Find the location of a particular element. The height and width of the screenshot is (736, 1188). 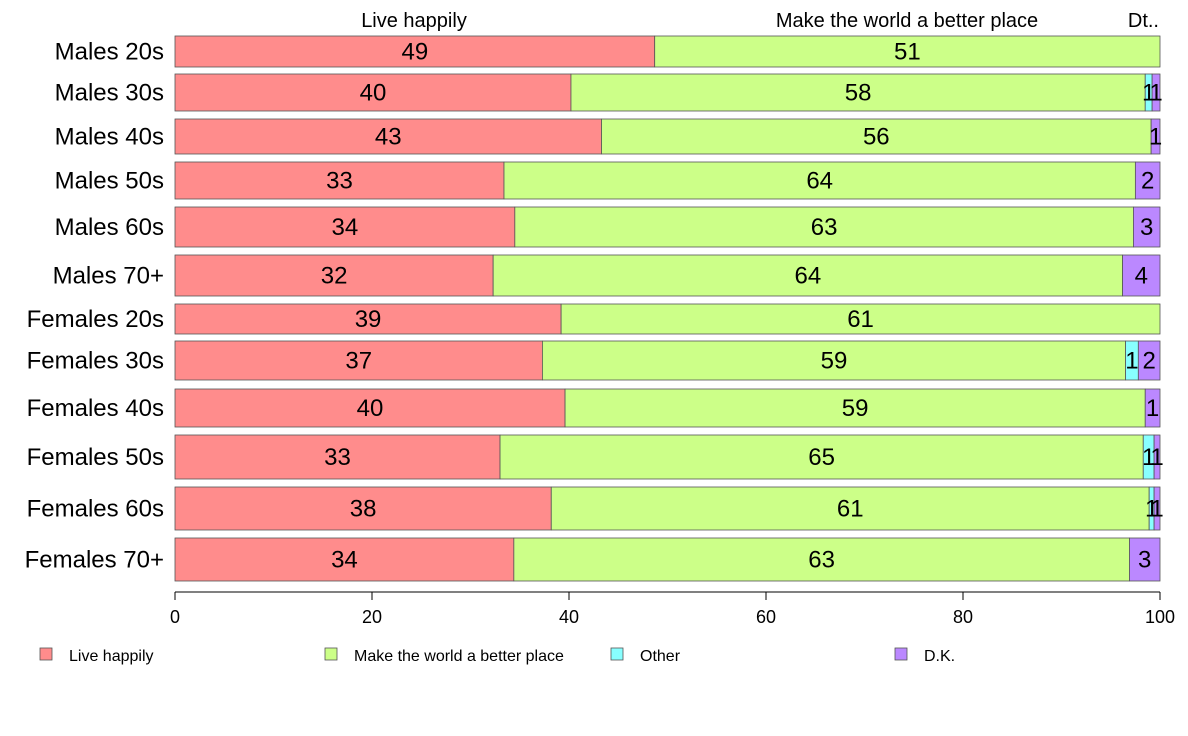

top-label-2: Dt.. is located at coordinates (1143, 21).